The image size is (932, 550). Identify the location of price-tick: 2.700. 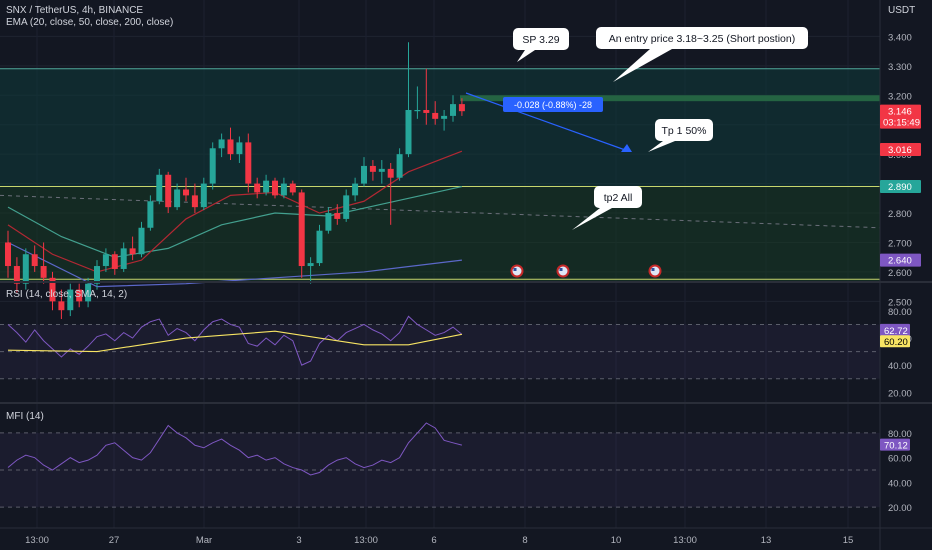
(900, 243).